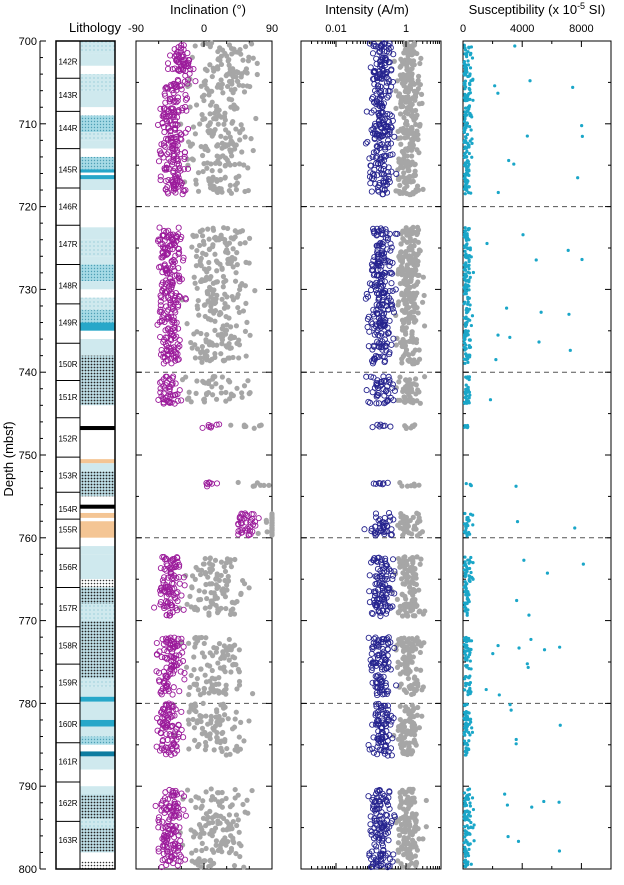  I want to click on core-label: 156R, so click(67, 567).